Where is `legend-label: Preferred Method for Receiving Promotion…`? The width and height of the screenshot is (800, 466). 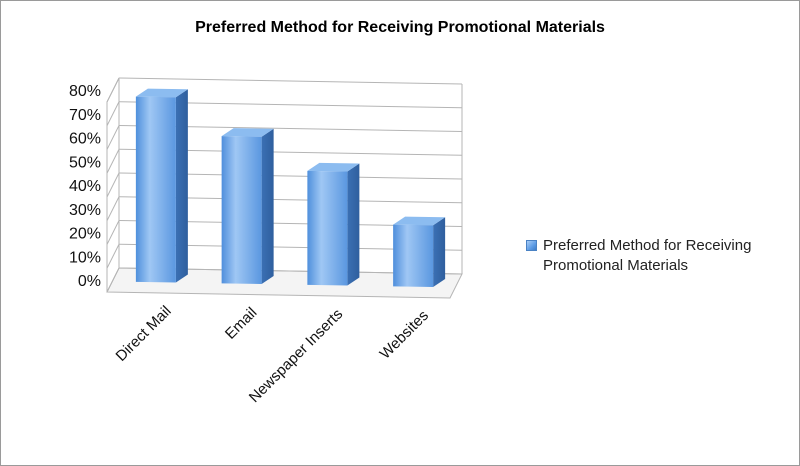
legend-label: Preferred Method for Receiving Promotion… is located at coordinates (647, 255).